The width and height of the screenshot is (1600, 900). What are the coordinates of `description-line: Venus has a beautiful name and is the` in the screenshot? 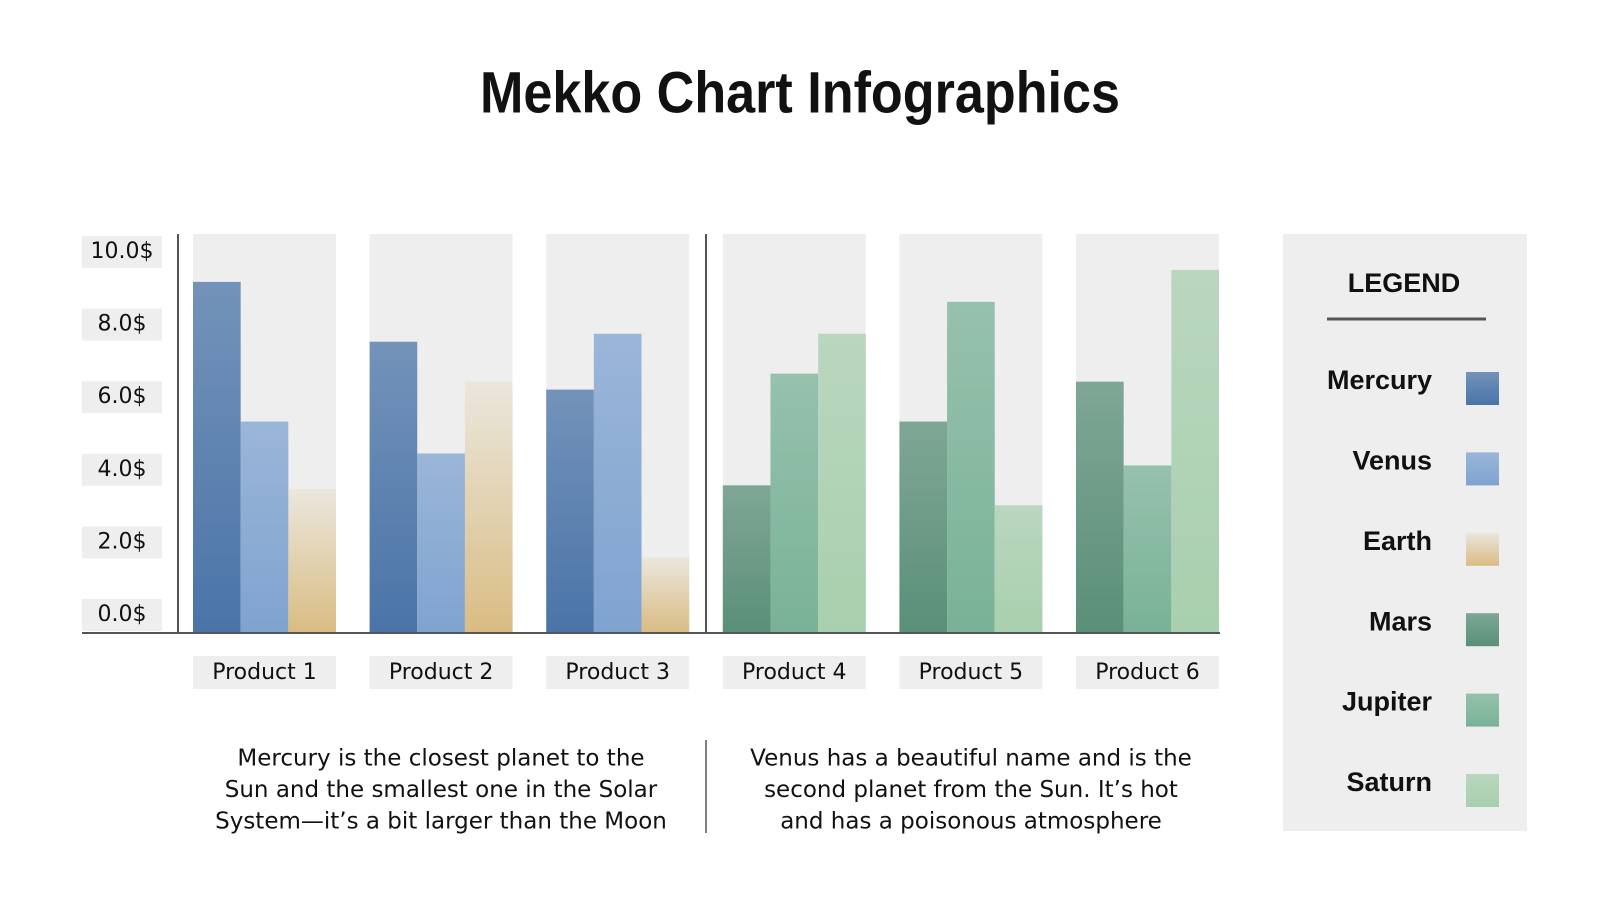 It's located at (971, 759).